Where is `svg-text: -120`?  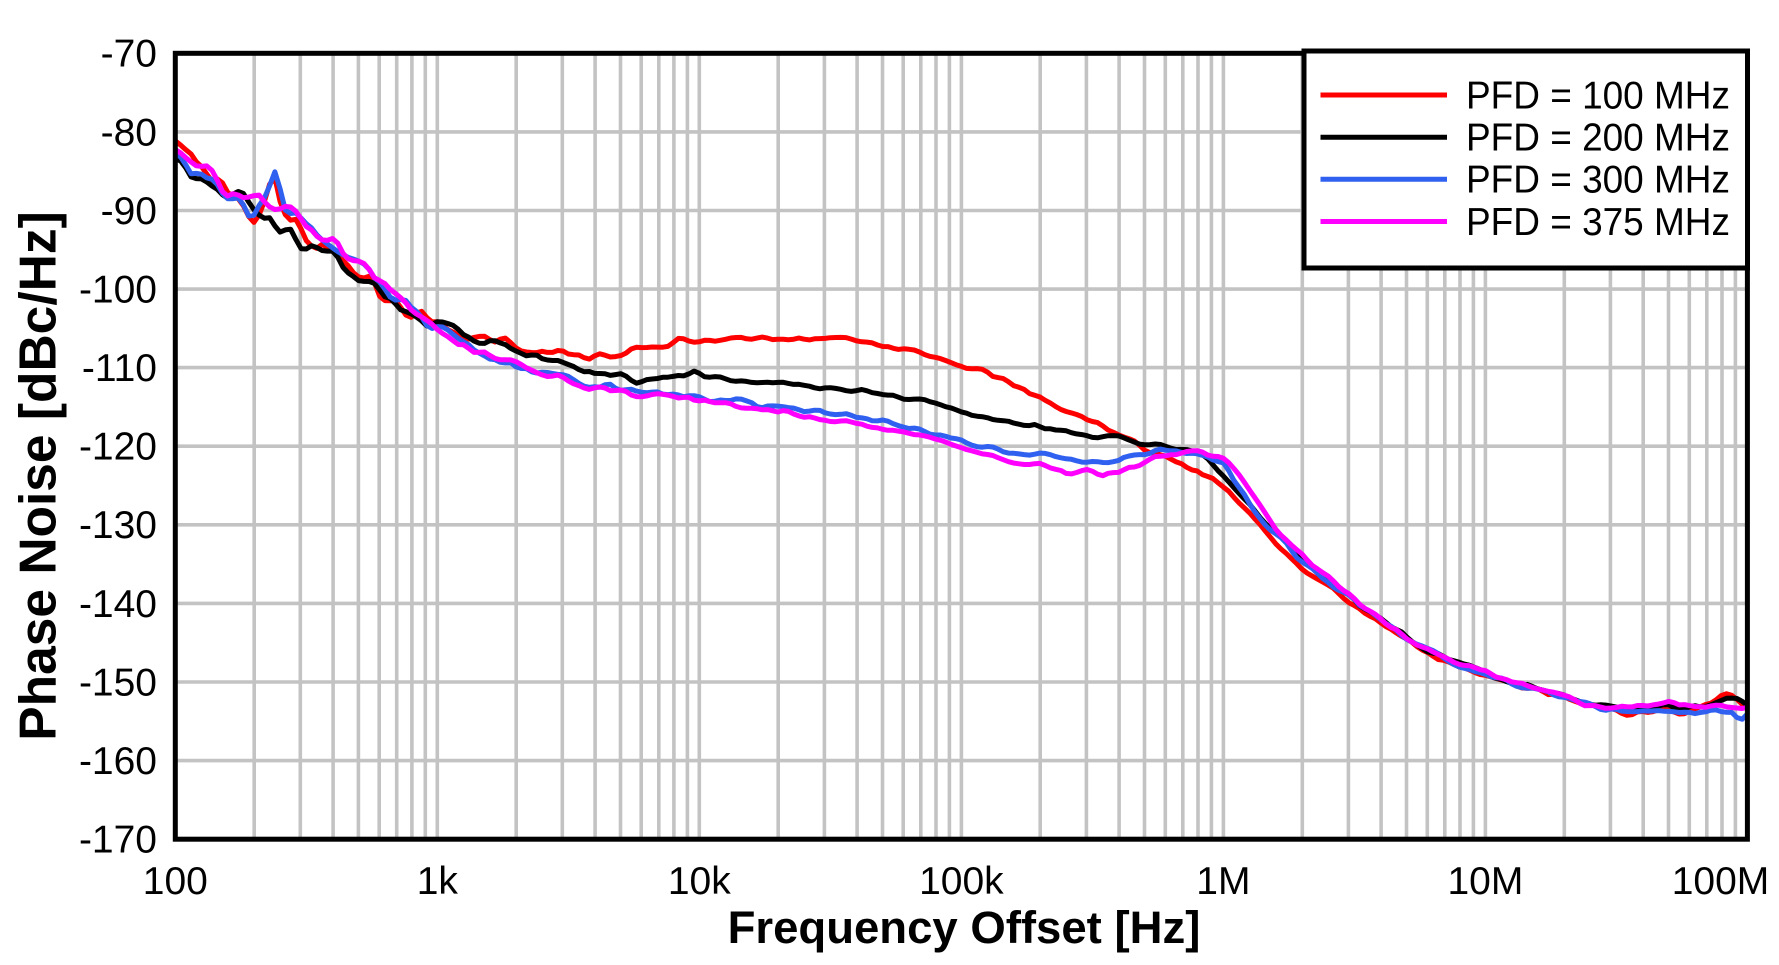 svg-text: -120 is located at coordinates (118, 447).